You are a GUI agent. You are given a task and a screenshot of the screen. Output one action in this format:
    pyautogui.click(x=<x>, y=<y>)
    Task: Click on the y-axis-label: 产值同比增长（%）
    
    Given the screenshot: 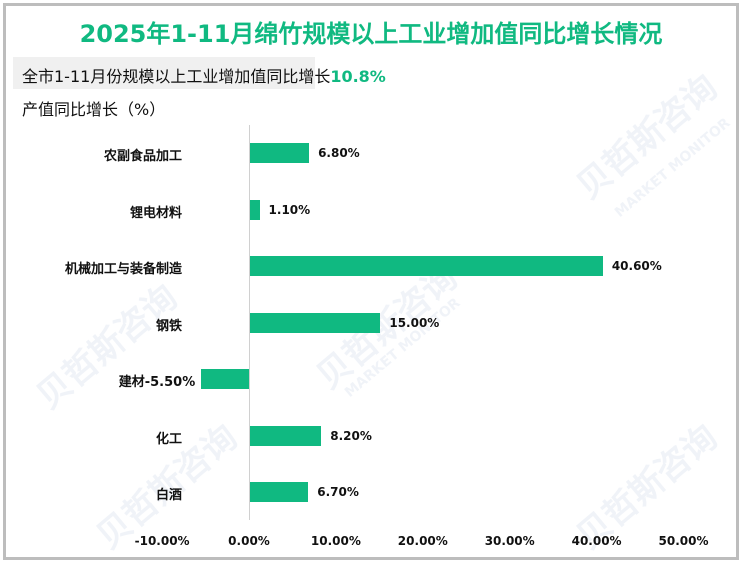 What is the action you would take?
    pyautogui.click(x=94, y=109)
    